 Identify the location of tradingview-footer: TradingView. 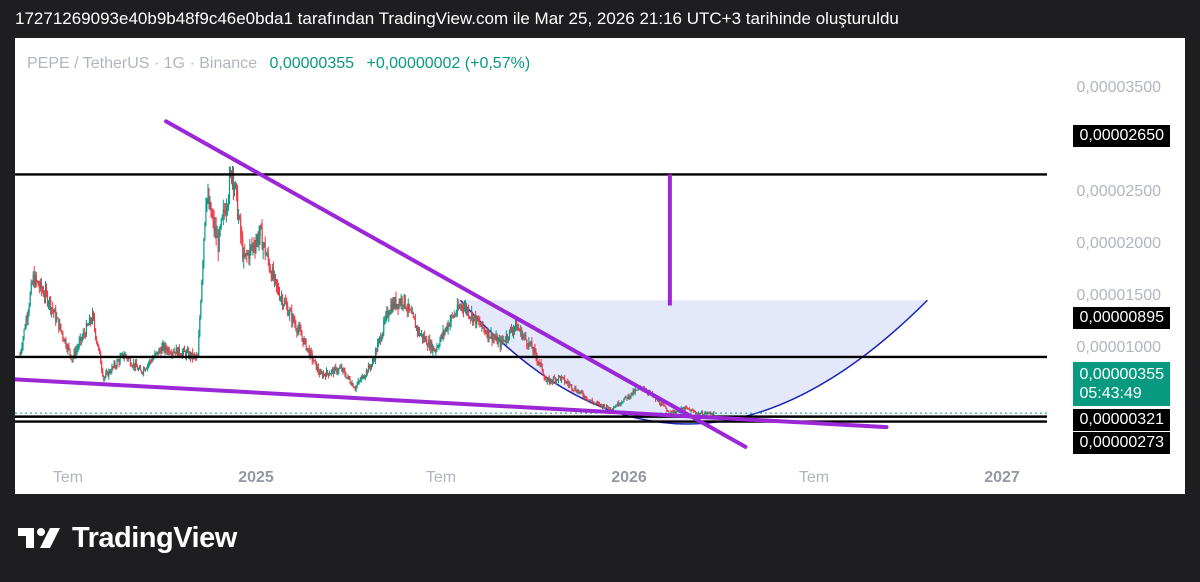
(127, 538).